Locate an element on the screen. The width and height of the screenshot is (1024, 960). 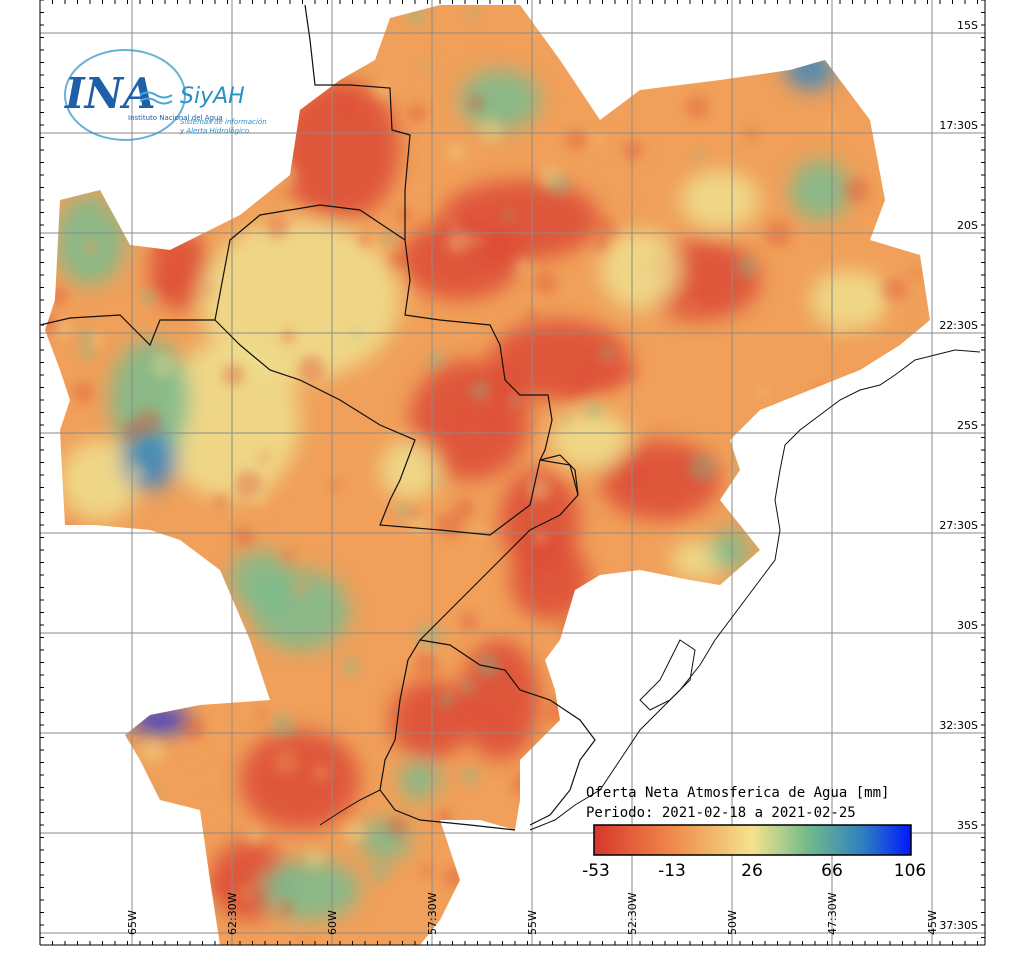
logo-ina-text: INA is located at coordinates (110, 93).